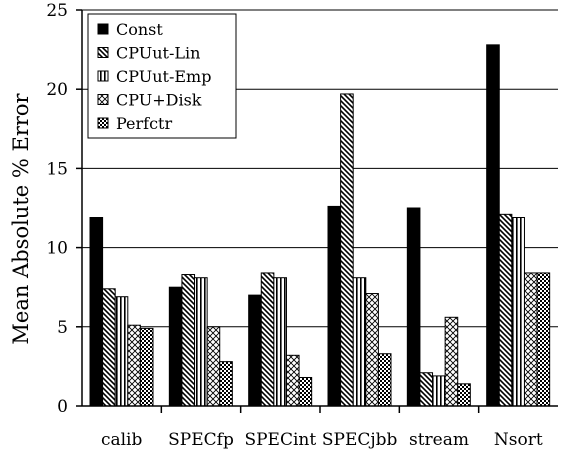  Describe the element at coordinates (57, 169) in the screenshot. I see `y-tick-label: 15` at that location.